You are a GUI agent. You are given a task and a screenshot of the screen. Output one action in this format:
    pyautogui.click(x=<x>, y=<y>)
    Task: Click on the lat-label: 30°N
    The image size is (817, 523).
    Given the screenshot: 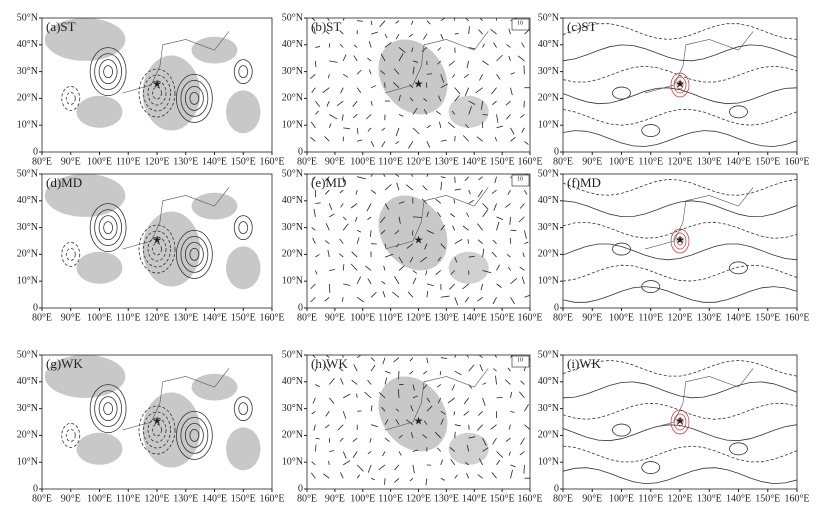 What is the action you would take?
    pyautogui.click(x=548, y=408)
    